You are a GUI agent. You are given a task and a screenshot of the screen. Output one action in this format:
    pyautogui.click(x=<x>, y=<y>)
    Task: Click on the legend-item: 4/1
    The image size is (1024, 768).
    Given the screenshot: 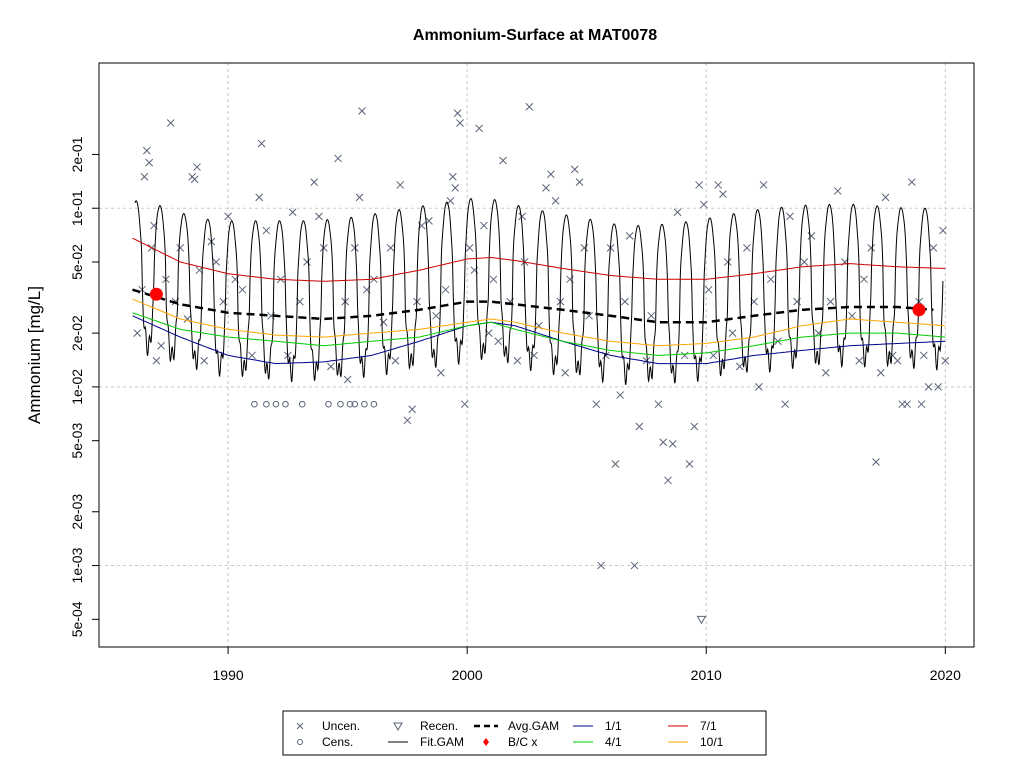 What is the action you would take?
    pyautogui.click(x=597, y=742)
    